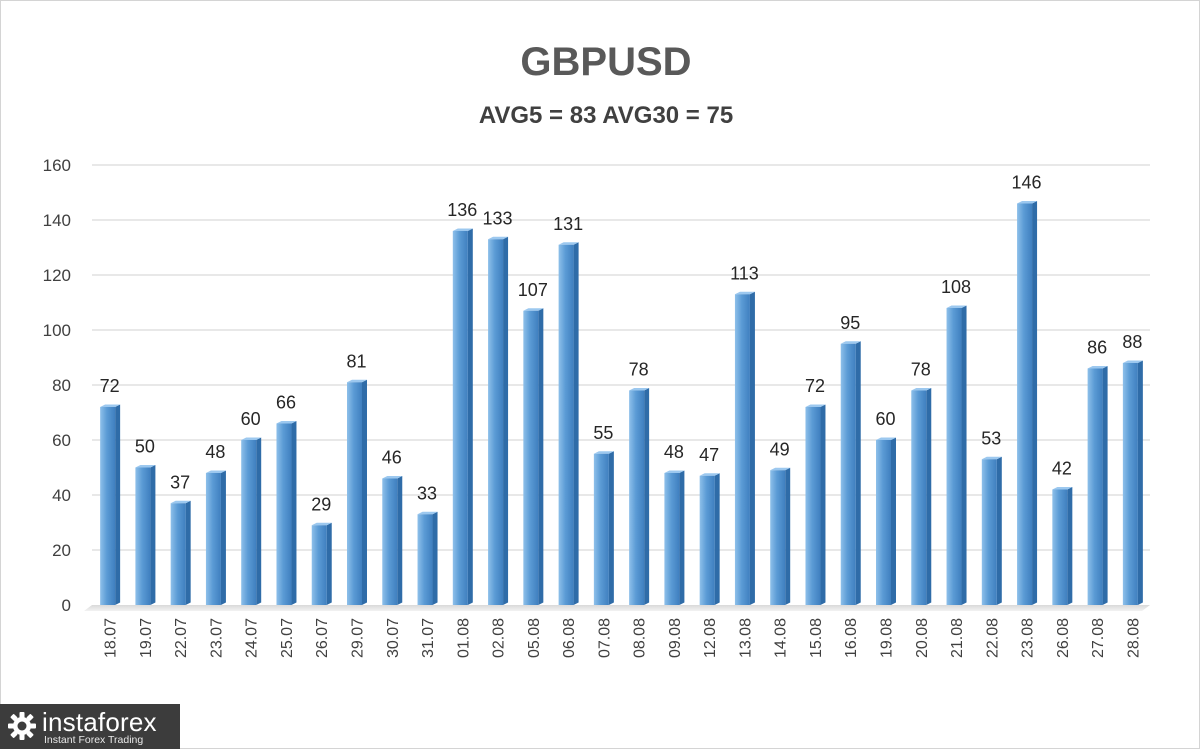 The height and width of the screenshot is (749, 1200). What do you see at coordinates (392, 458) in the screenshot?
I see `data-label: 46` at bounding box center [392, 458].